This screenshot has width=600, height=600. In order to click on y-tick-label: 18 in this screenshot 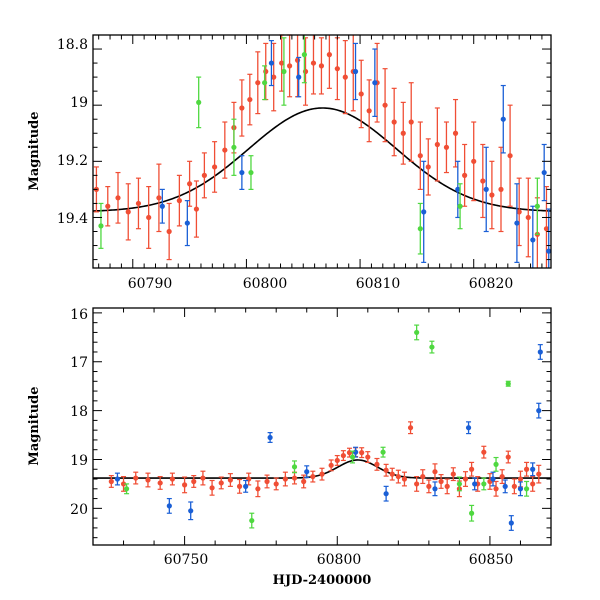, I will do `click(79, 412)`.